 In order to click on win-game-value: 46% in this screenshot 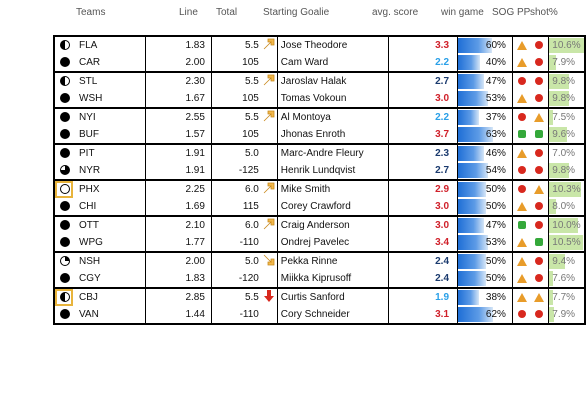, I will do `click(495, 153)`.